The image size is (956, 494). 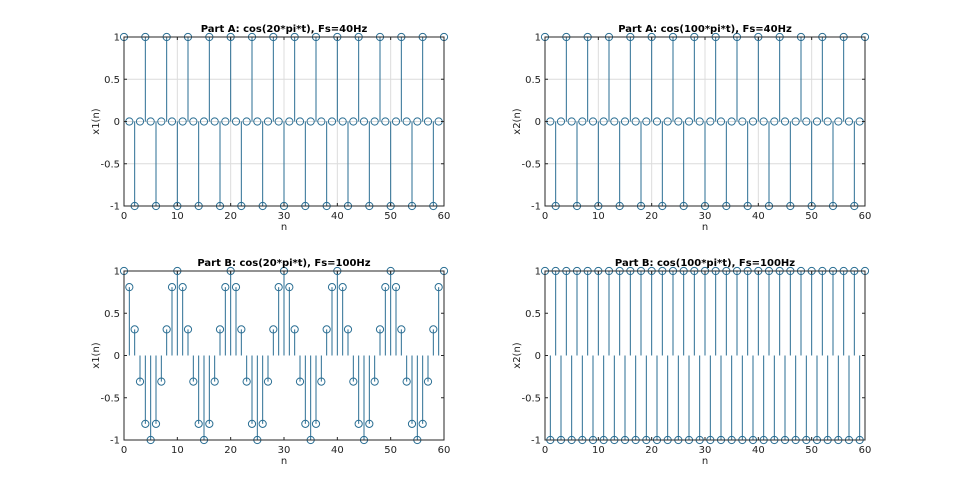 What do you see at coordinates (390, 450) in the screenshot?
I see `x-tick-label: 50` at bounding box center [390, 450].